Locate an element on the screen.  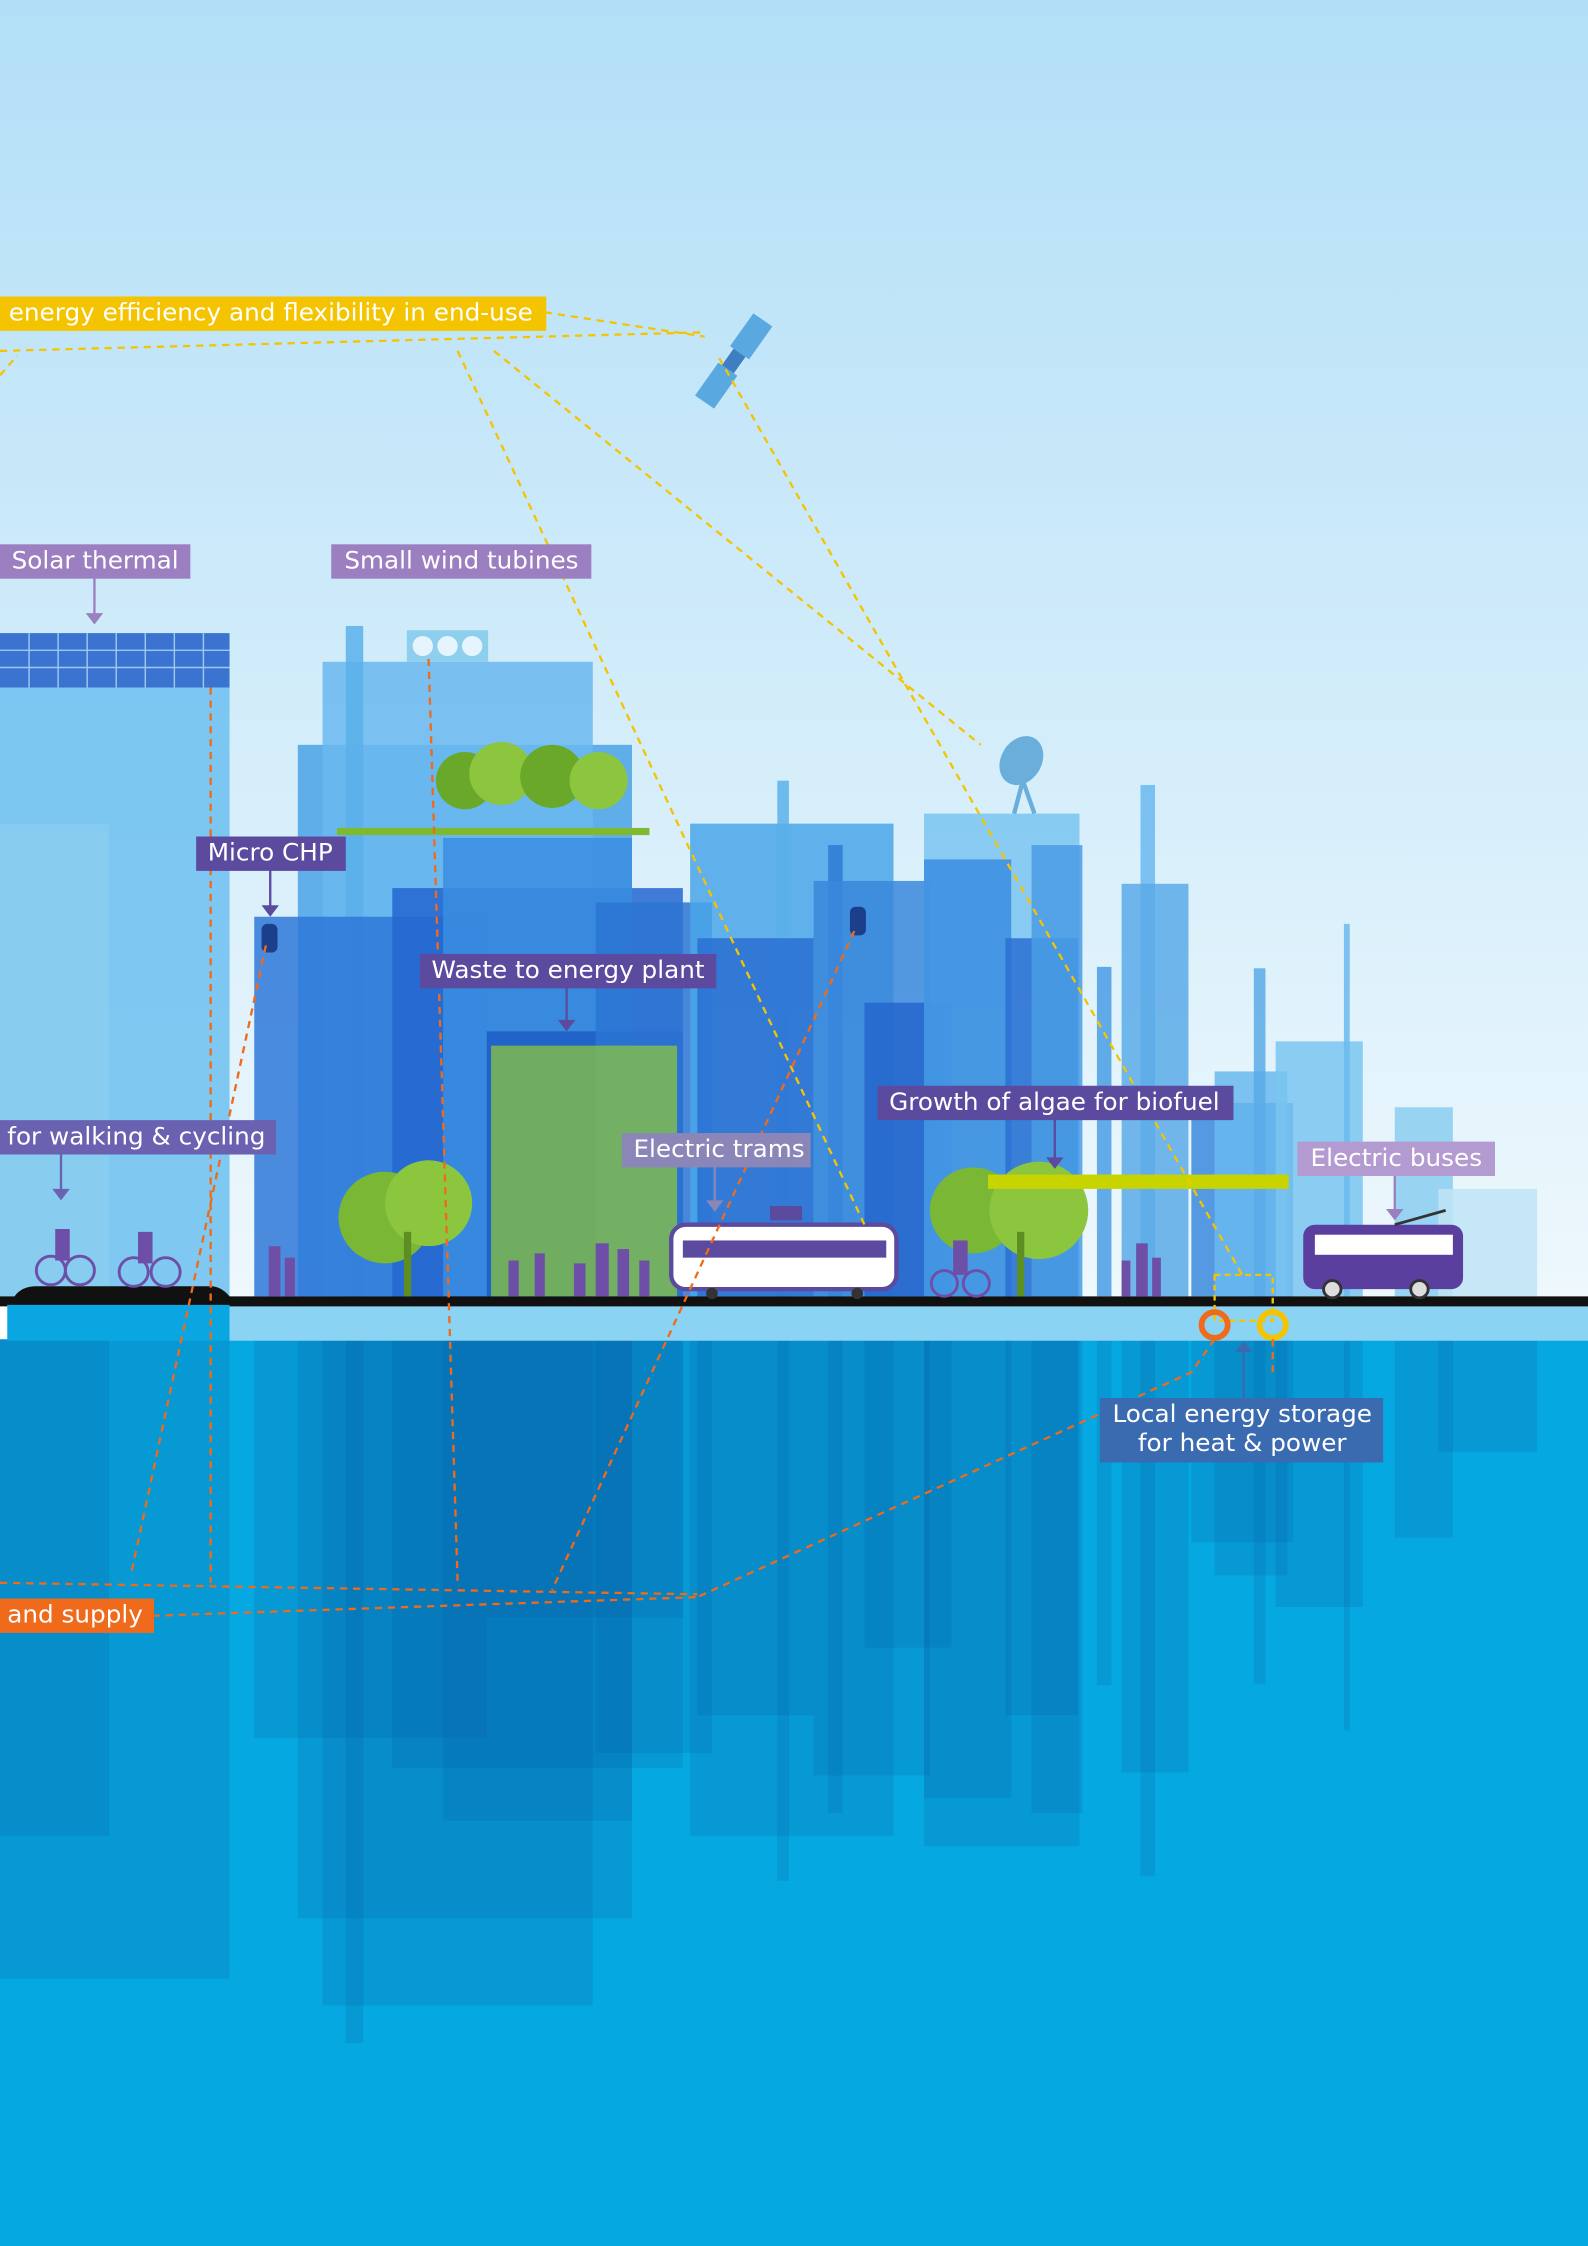
roof-garden is located at coordinates (493, 788).